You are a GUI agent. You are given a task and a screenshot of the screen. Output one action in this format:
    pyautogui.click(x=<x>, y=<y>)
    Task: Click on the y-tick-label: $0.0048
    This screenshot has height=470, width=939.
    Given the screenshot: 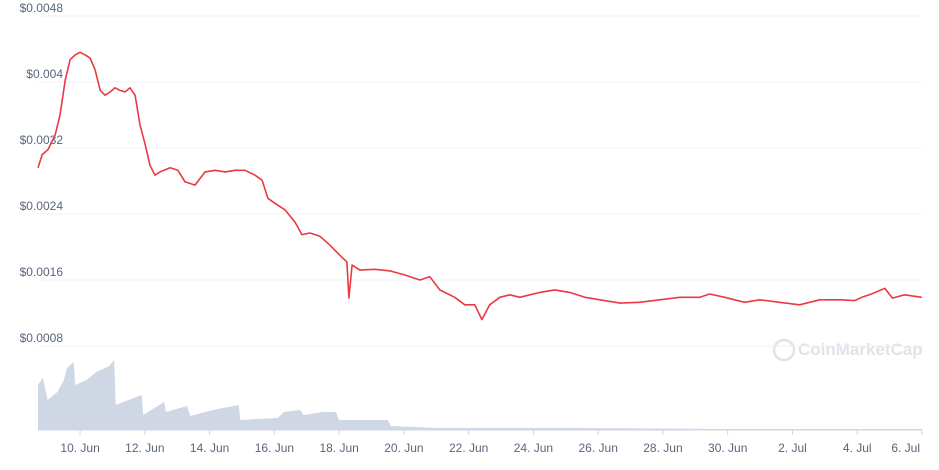 What is the action you would take?
    pyautogui.click(x=42, y=8)
    